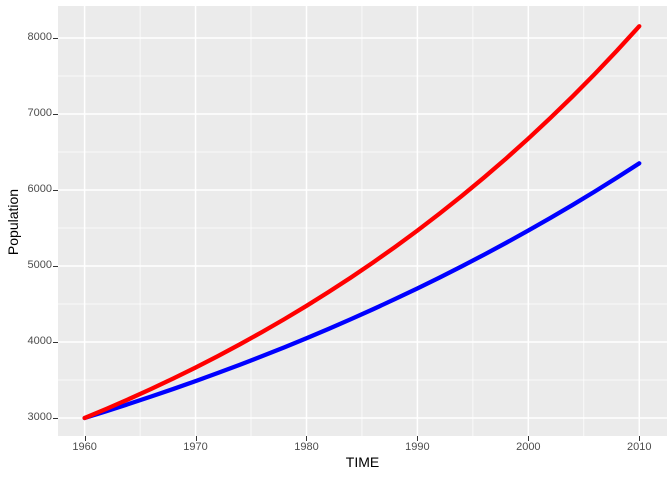  I want to click on y-tick-label: 3000, so click(39, 417).